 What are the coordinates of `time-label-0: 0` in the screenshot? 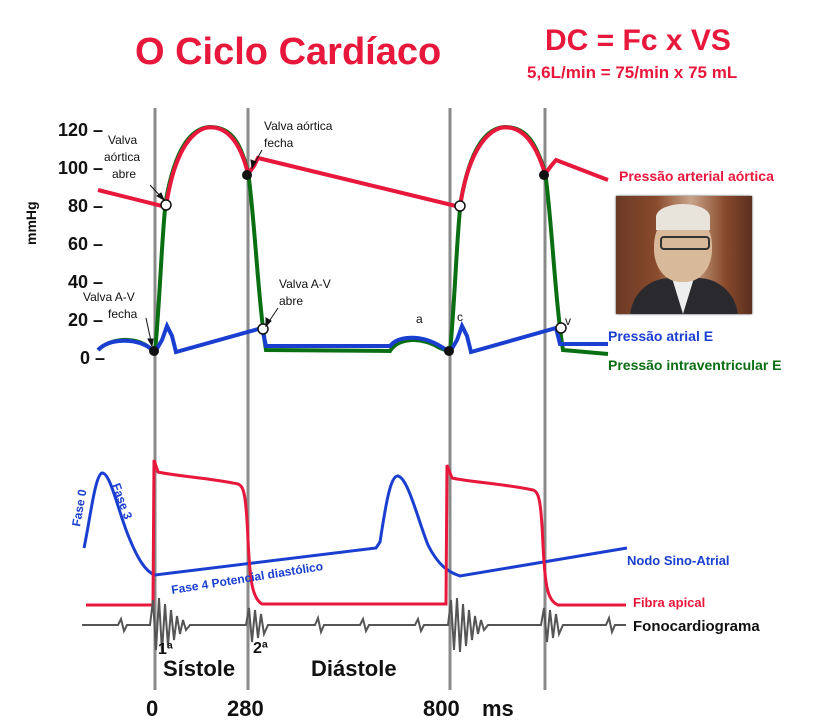 It's located at (152, 708).